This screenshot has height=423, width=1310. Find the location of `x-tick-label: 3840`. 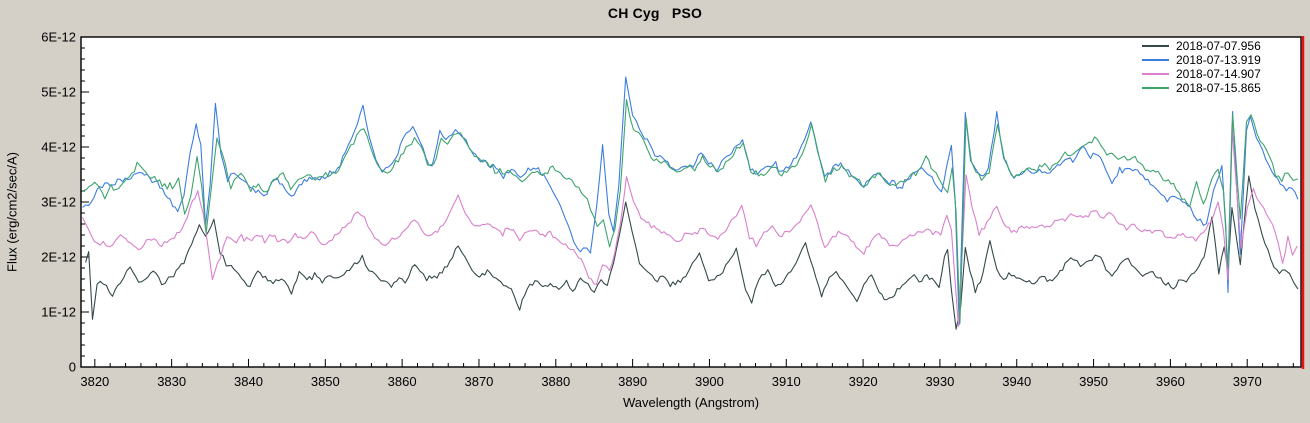

x-tick-label: 3840 is located at coordinates (248, 381).